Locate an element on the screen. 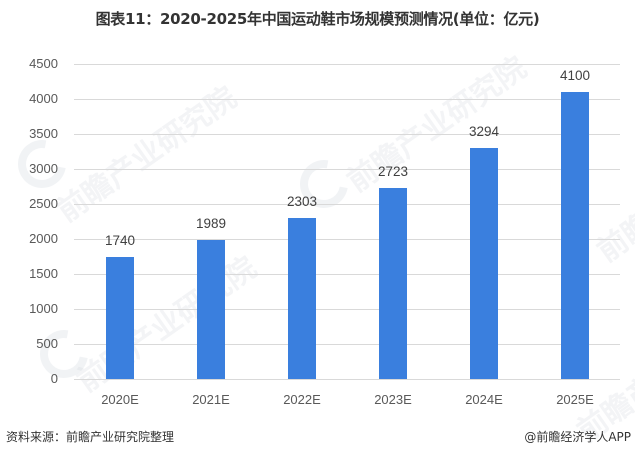 Image resolution: width=635 pixels, height=457 pixels. y-tick-label: 3000 is located at coordinates (43, 168).